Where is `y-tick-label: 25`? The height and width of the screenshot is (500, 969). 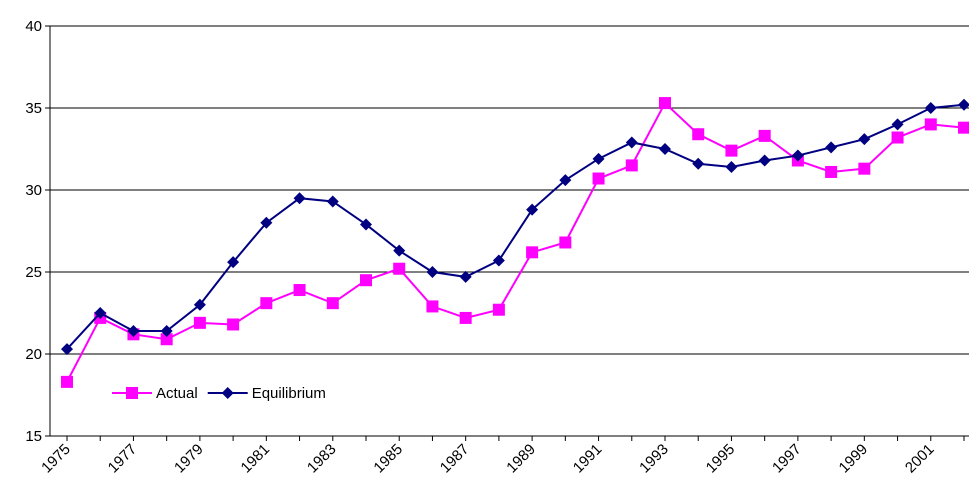
y-tick-label: 25 is located at coordinates (33, 272).